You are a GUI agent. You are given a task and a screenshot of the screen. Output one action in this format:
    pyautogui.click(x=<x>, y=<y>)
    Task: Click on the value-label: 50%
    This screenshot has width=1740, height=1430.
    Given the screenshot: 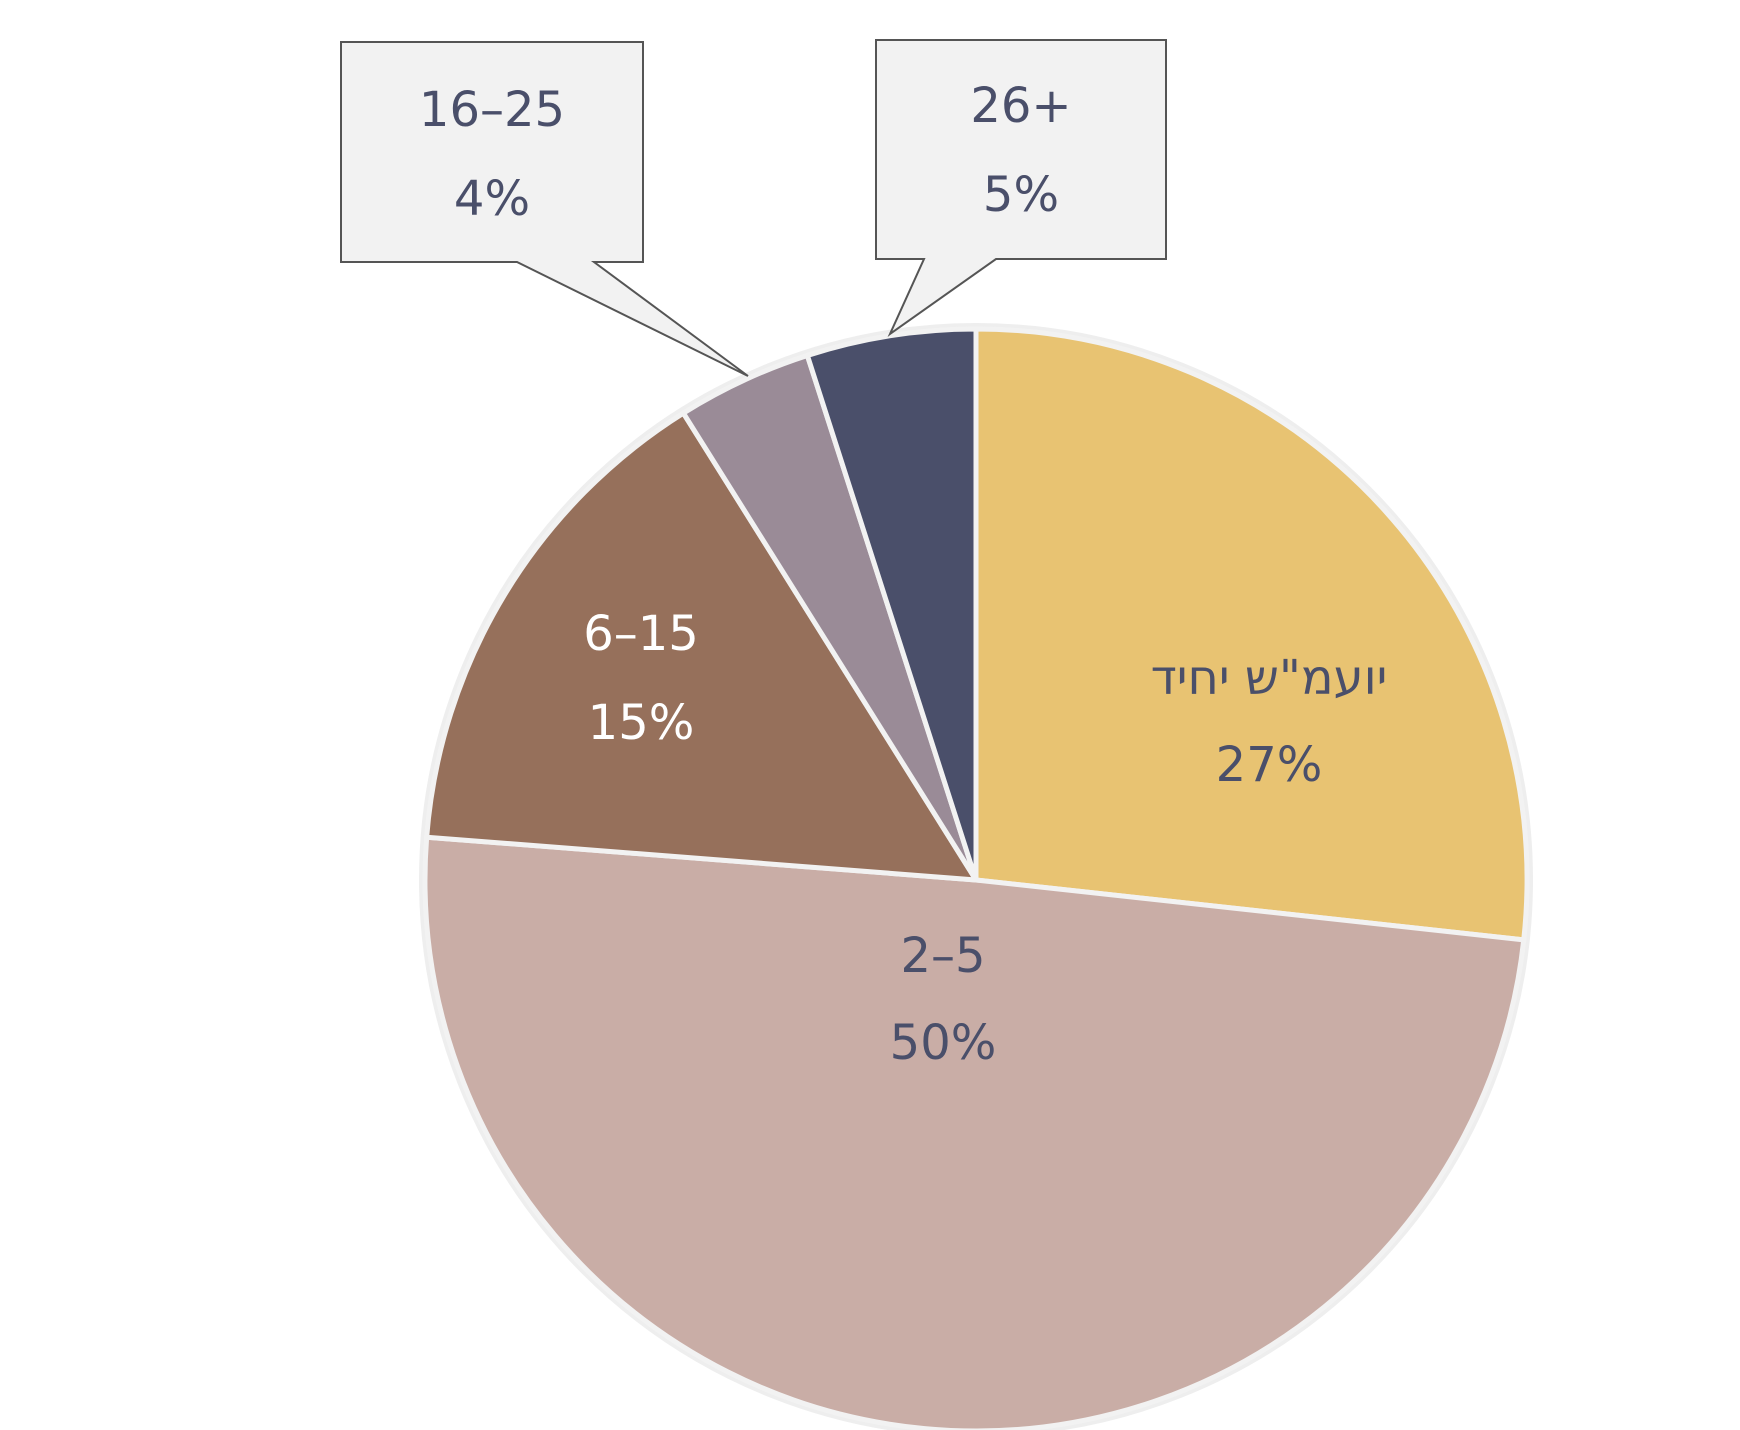 What is the action you would take?
    pyautogui.click(x=943, y=1043)
    